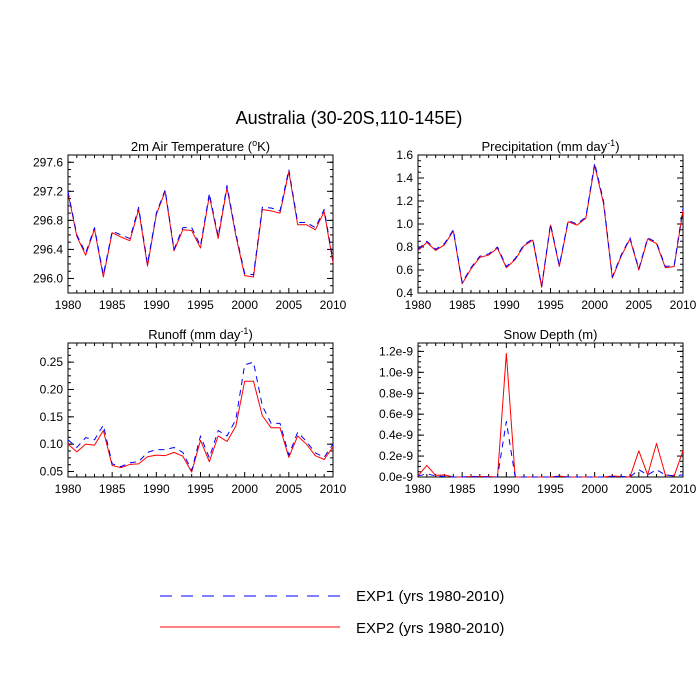 The width and height of the screenshot is (700, 700). I want to click on figure-title: Australia (30-20S,110-145E), so click(349, 118).